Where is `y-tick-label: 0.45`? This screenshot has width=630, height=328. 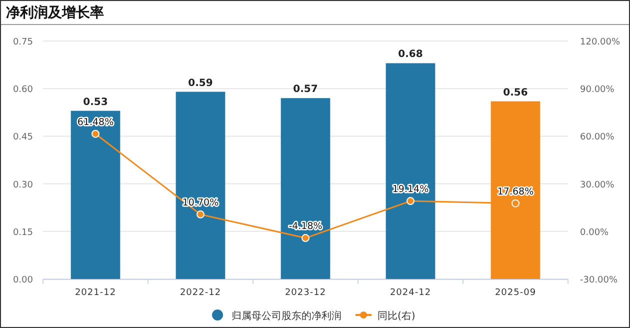 y-tick-label: 0.45 is located at coordinates (22, 137).